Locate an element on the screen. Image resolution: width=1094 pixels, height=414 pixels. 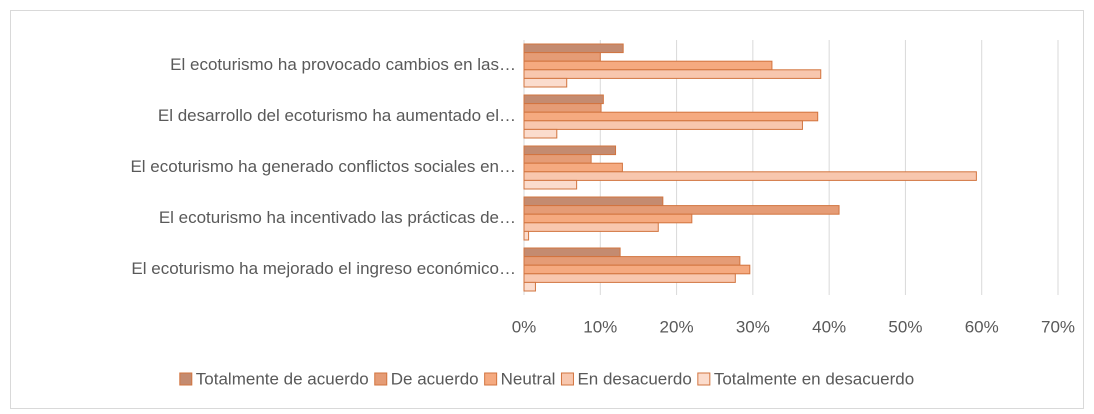
legend-label: En desacuerdo is located at coordinates (634, 378).